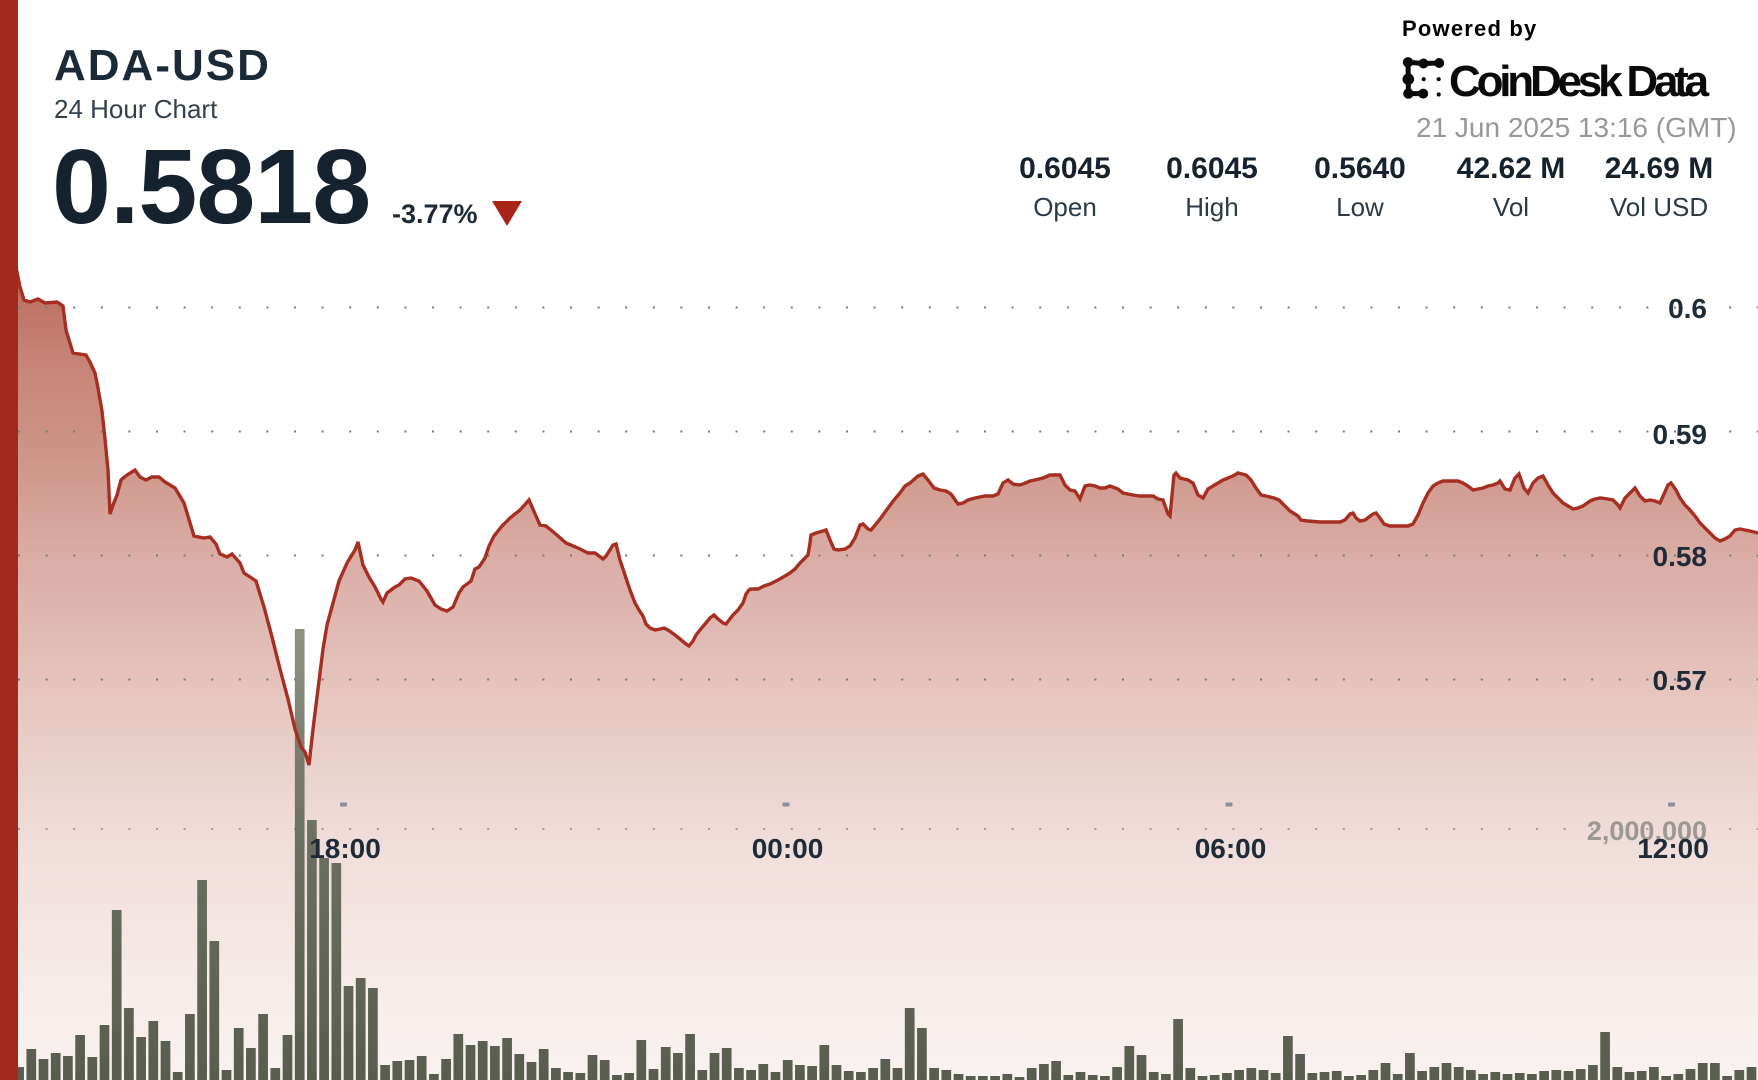  I want to click on svg-text: 00:00, so click(788, 848).